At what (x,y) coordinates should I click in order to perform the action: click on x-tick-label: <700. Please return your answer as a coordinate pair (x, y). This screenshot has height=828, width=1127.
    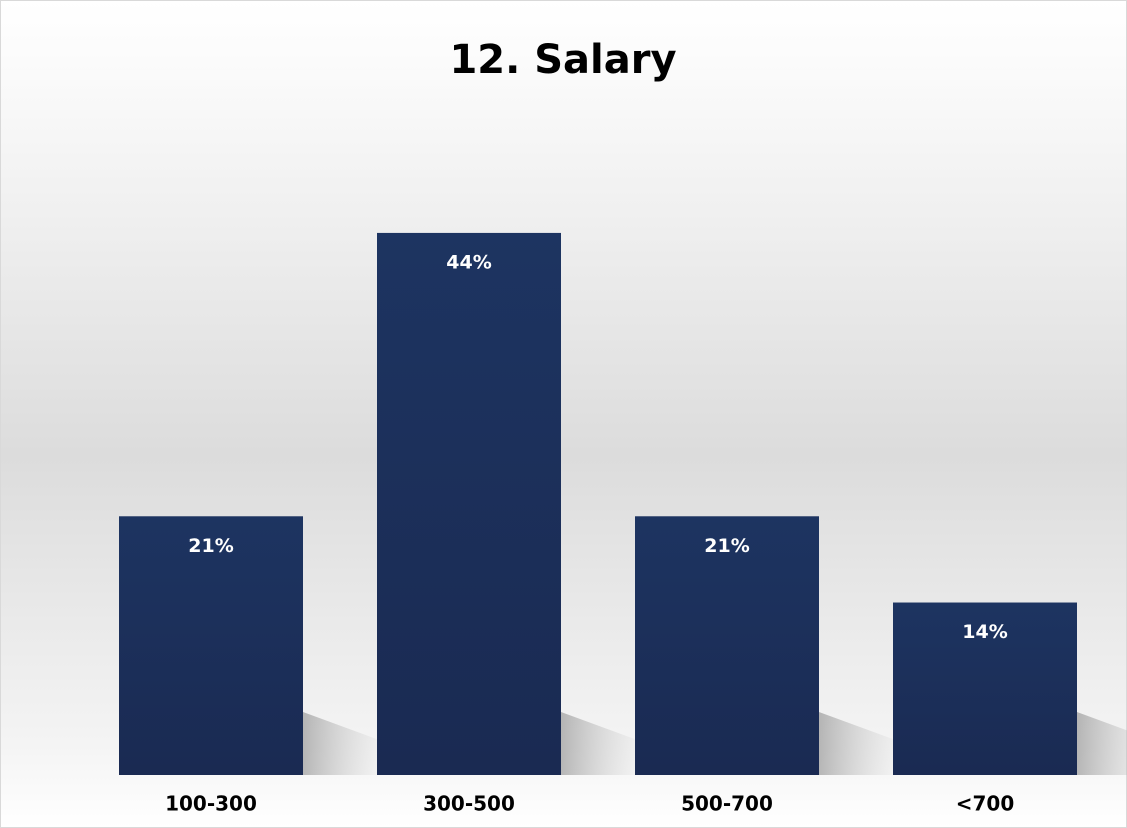
    Looking at the image, I should click on (985, 804).